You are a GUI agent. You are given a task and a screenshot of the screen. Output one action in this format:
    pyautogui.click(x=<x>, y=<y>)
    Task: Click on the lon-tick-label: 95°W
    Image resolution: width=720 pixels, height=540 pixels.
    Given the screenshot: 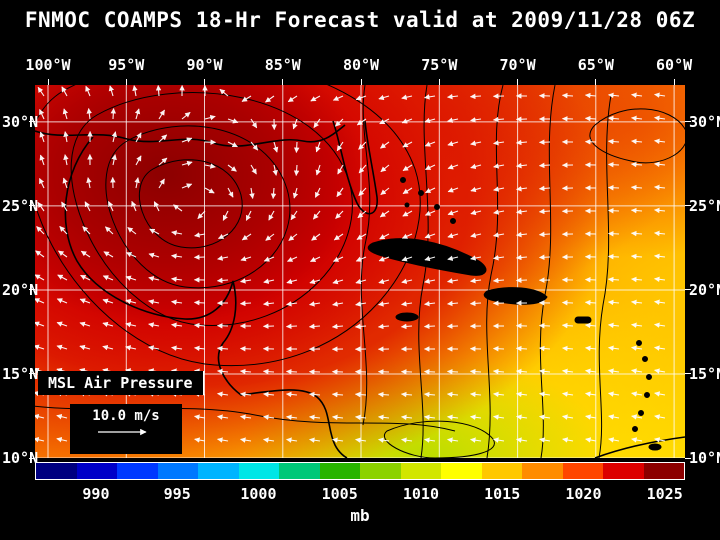 What is the action you would take?
    pyautogui.click(x=126, y=65)
    